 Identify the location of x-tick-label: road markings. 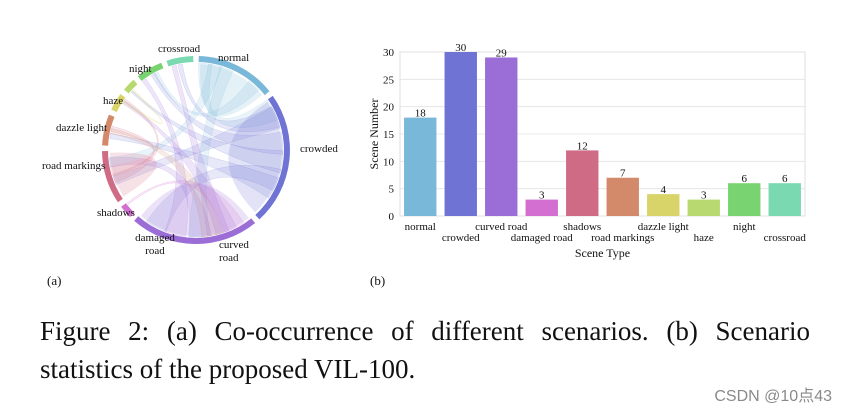
(622, 238).